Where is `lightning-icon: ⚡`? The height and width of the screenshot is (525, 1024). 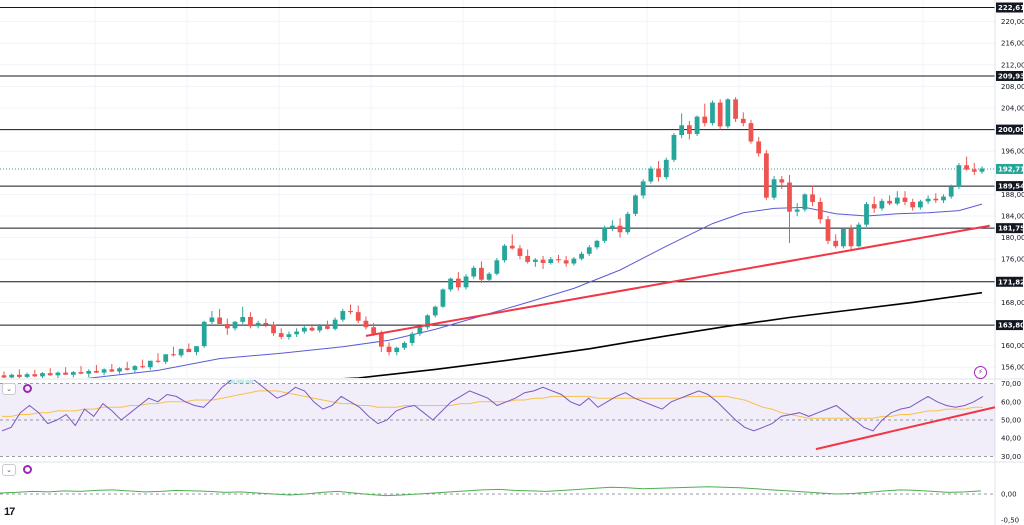
lightning-icon: ⚡ is located at coordinates (980, 372).